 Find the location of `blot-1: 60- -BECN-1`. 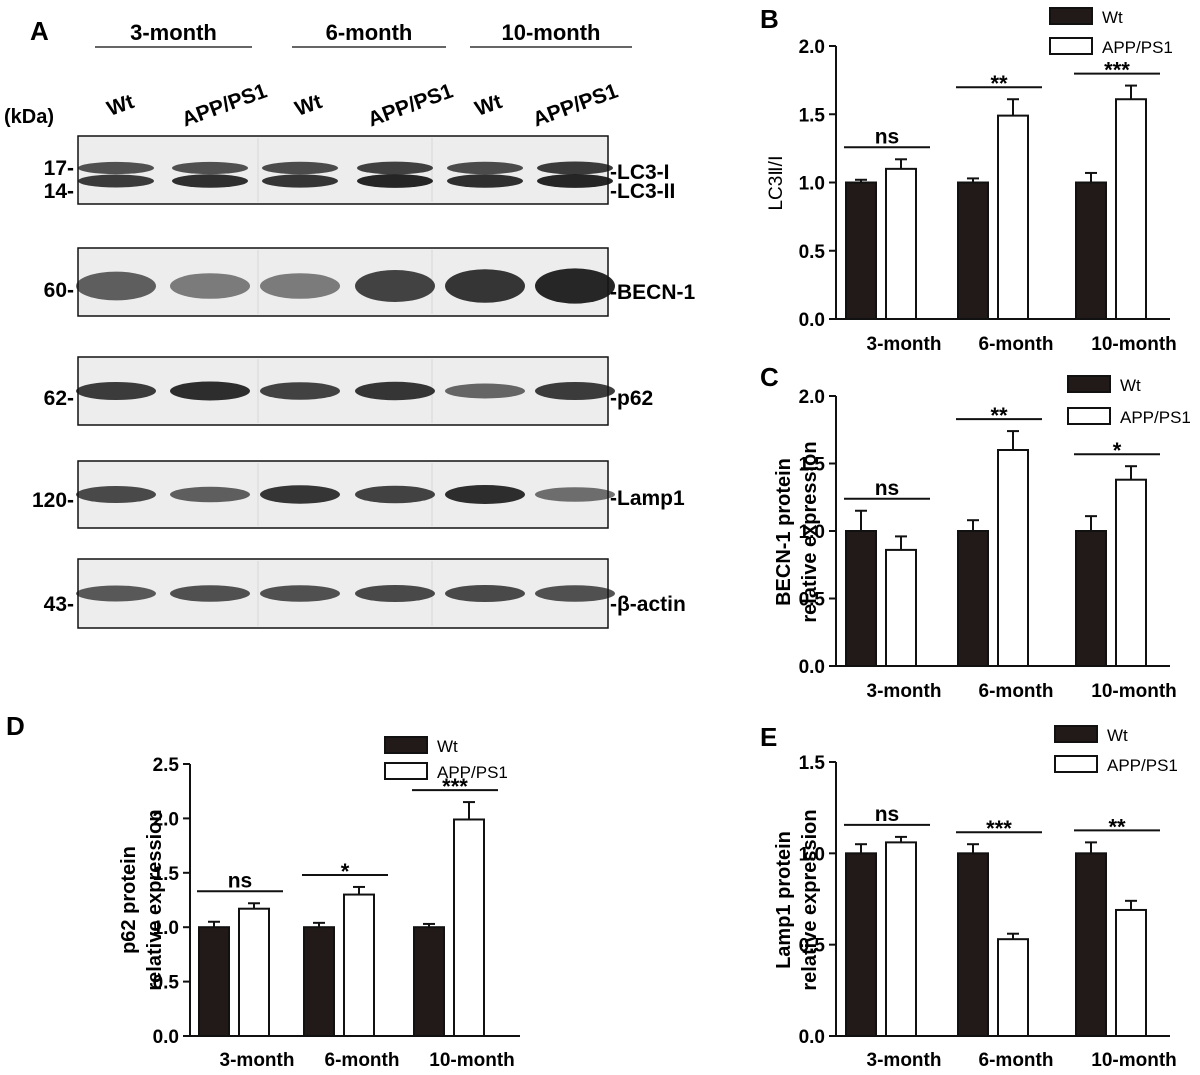

blot-1: 60- -BECN-1 is located at coordinates (369, 282).